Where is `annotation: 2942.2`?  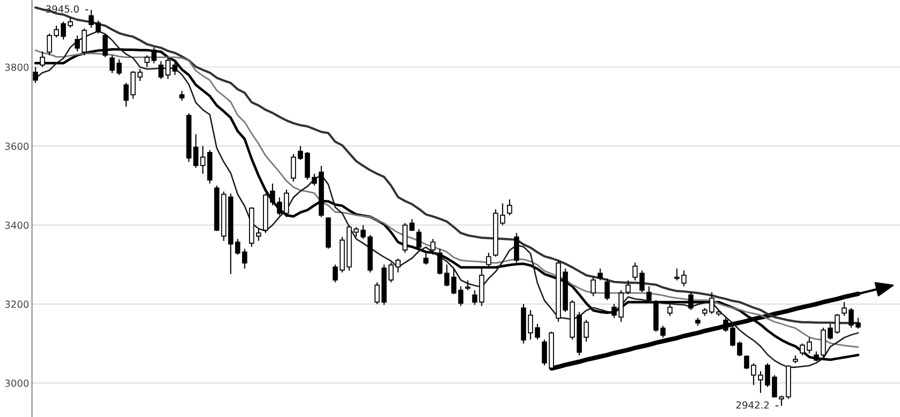 annotation: 2942.2 is located at coordinates (752, 405).